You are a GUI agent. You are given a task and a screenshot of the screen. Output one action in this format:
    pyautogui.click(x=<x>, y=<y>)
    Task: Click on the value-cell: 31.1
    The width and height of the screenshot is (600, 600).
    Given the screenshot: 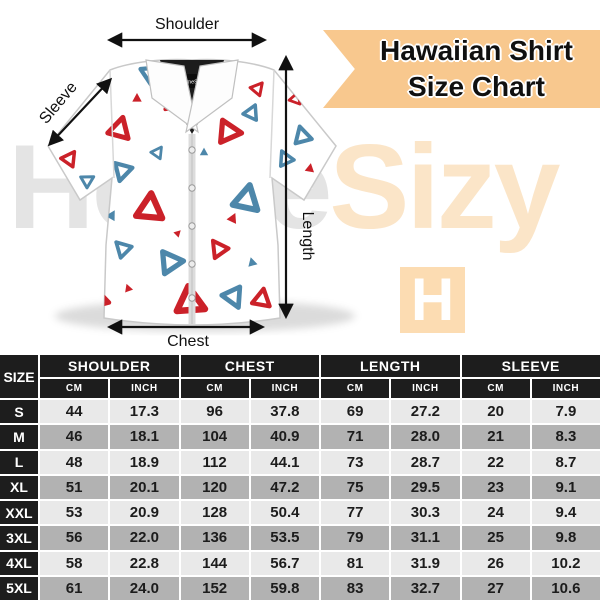 What is the action you would take?
    pyautogui.click(x=425, y=538)
    